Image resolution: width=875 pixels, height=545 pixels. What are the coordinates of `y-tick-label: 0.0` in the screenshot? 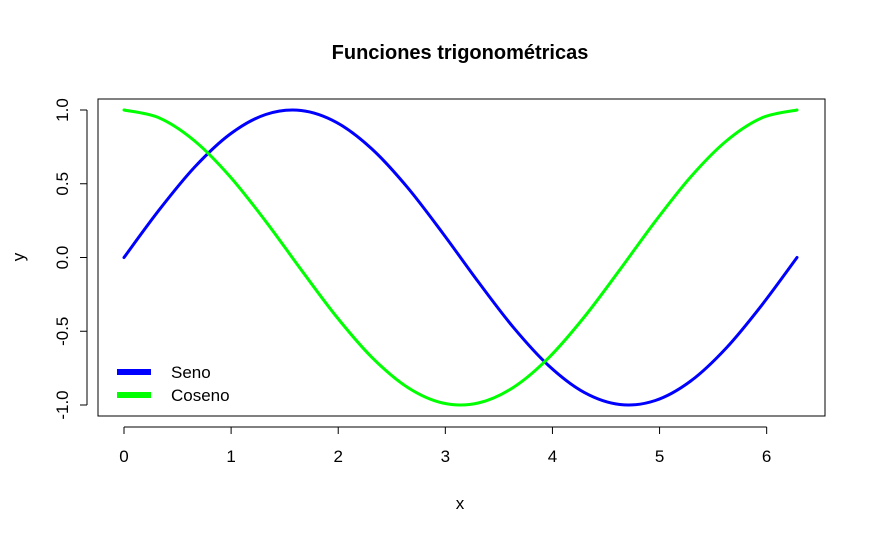 It's located at (62, 258).